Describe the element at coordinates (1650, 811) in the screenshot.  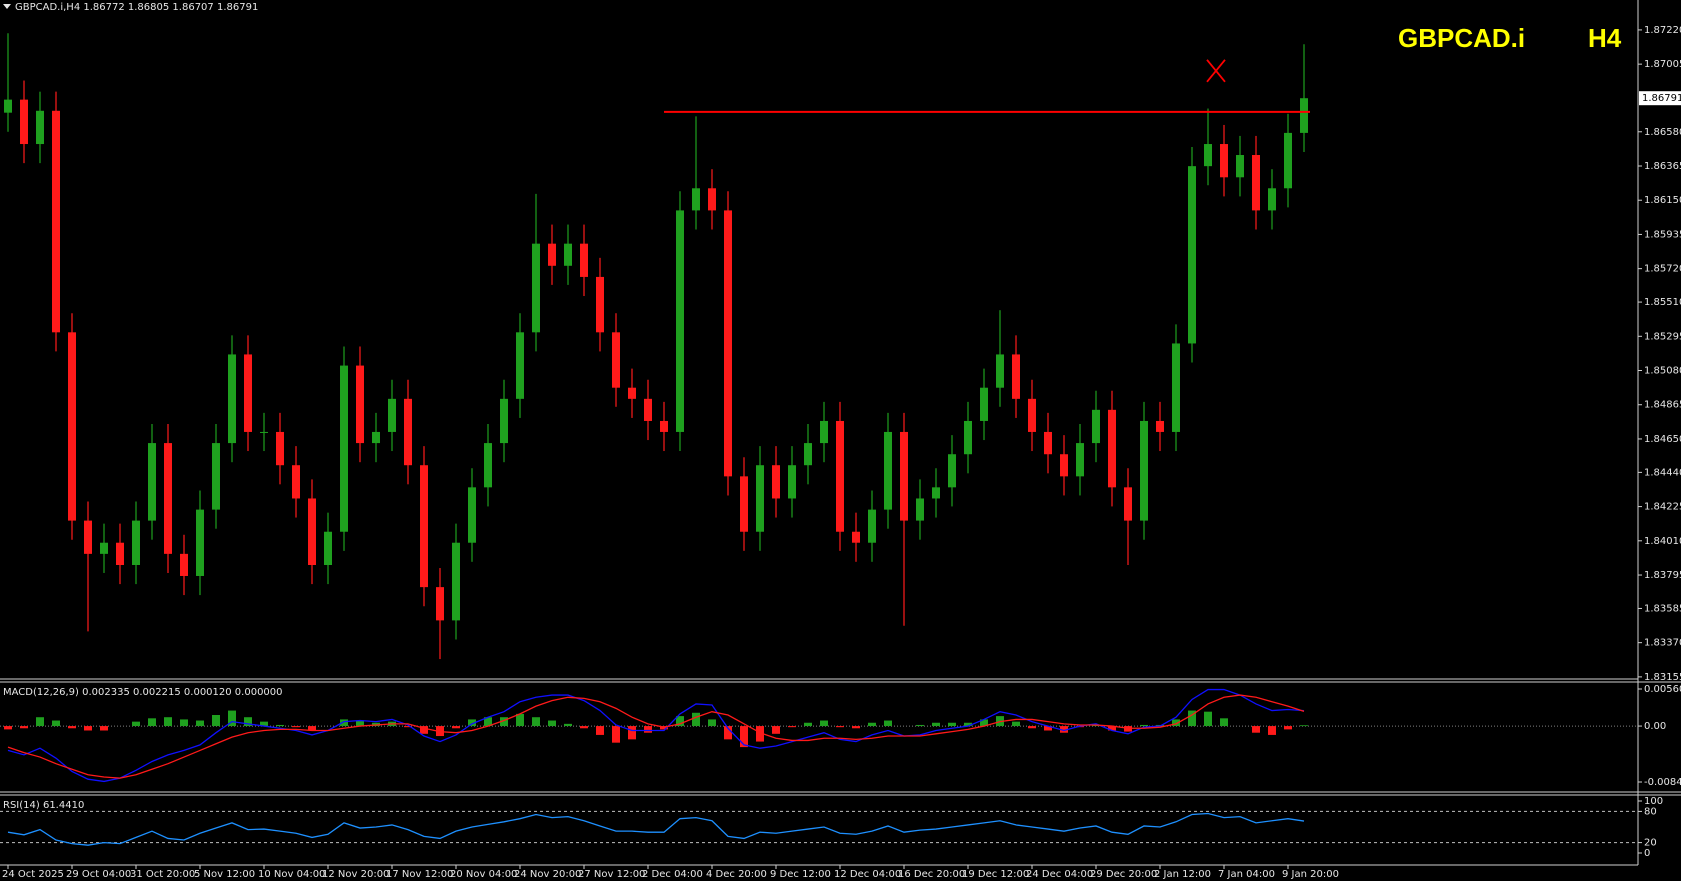
I see `y-tick-label: 80` at that location.